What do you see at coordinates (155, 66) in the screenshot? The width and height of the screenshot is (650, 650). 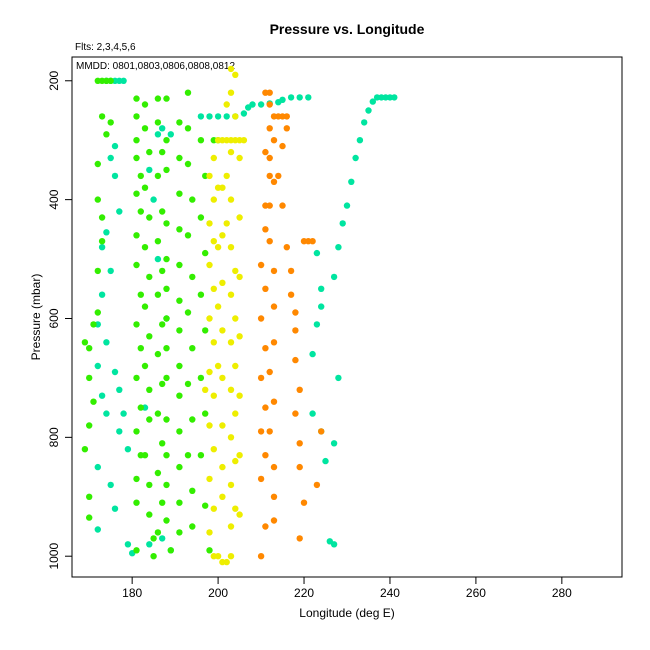 I see `chart-annotation: MMDD: 0801,0803,0806,0808,0812` at bounding box center [155, 66].